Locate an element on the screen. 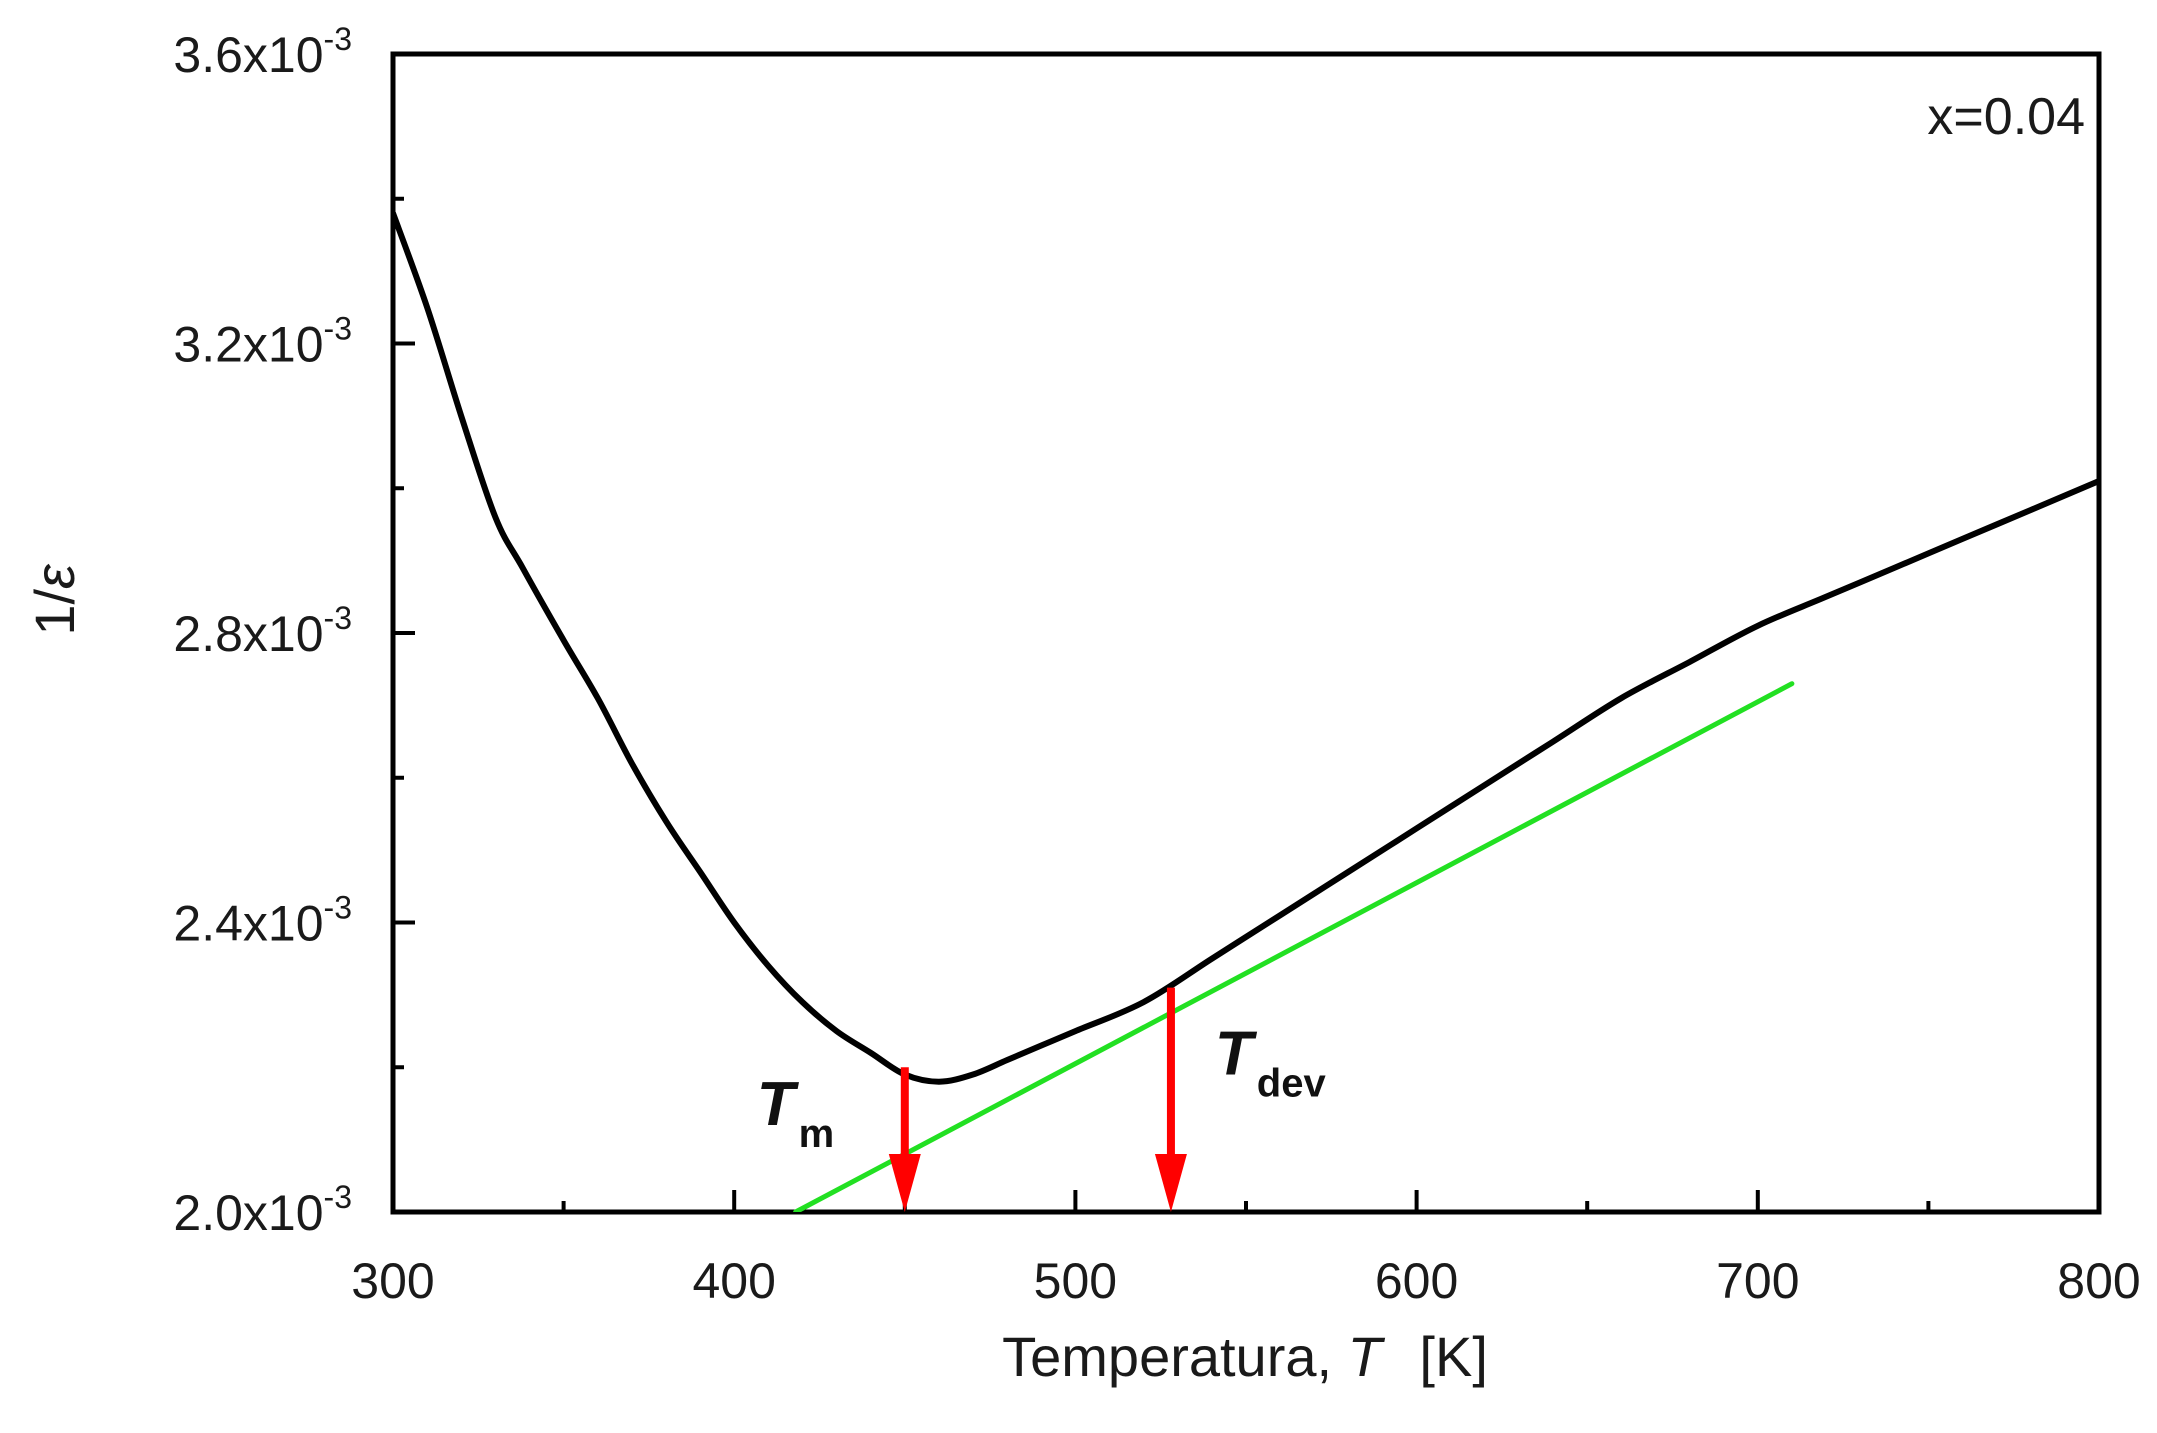 Image resolution: width=2157 pixels, height=1433 pixels. x-axis-title-text: Temperatura, is located at coordinates (1175, 1356).